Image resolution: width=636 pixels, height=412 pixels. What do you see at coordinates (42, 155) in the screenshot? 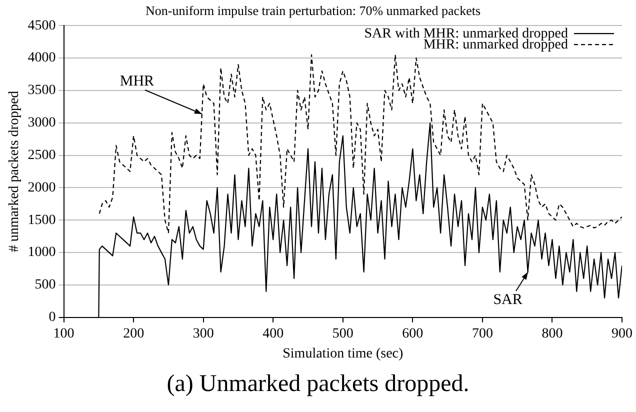
I see `y-tick-label: 2500` at bounding box center [42, 155].